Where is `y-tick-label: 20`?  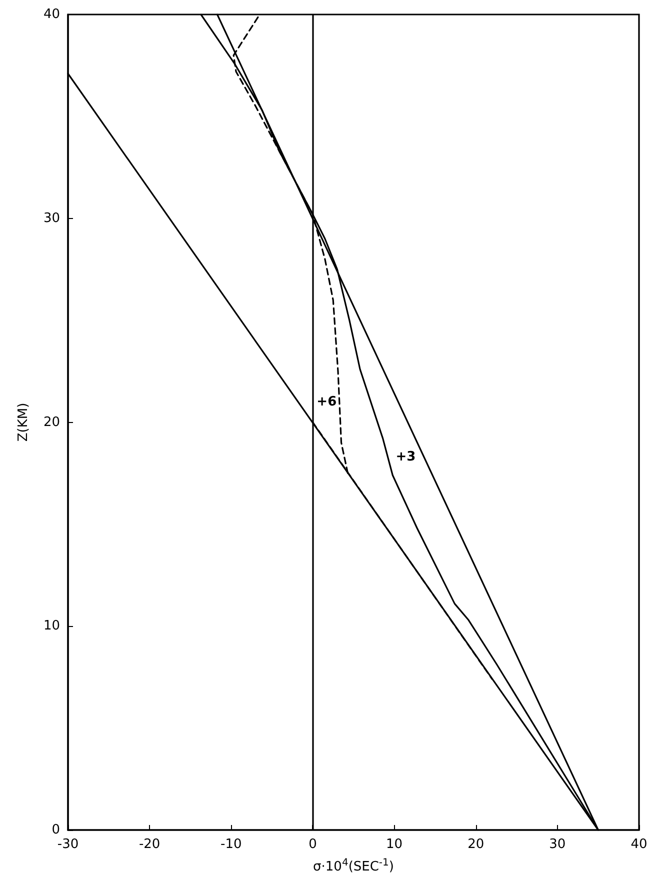 y-tick-label: 20 is located at coordinates (51, 422).